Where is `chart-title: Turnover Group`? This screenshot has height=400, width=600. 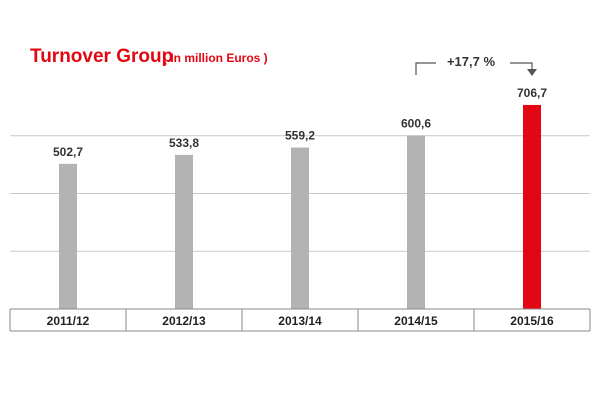
chart-title: Turnover Group is located at coordinates (101, 56).